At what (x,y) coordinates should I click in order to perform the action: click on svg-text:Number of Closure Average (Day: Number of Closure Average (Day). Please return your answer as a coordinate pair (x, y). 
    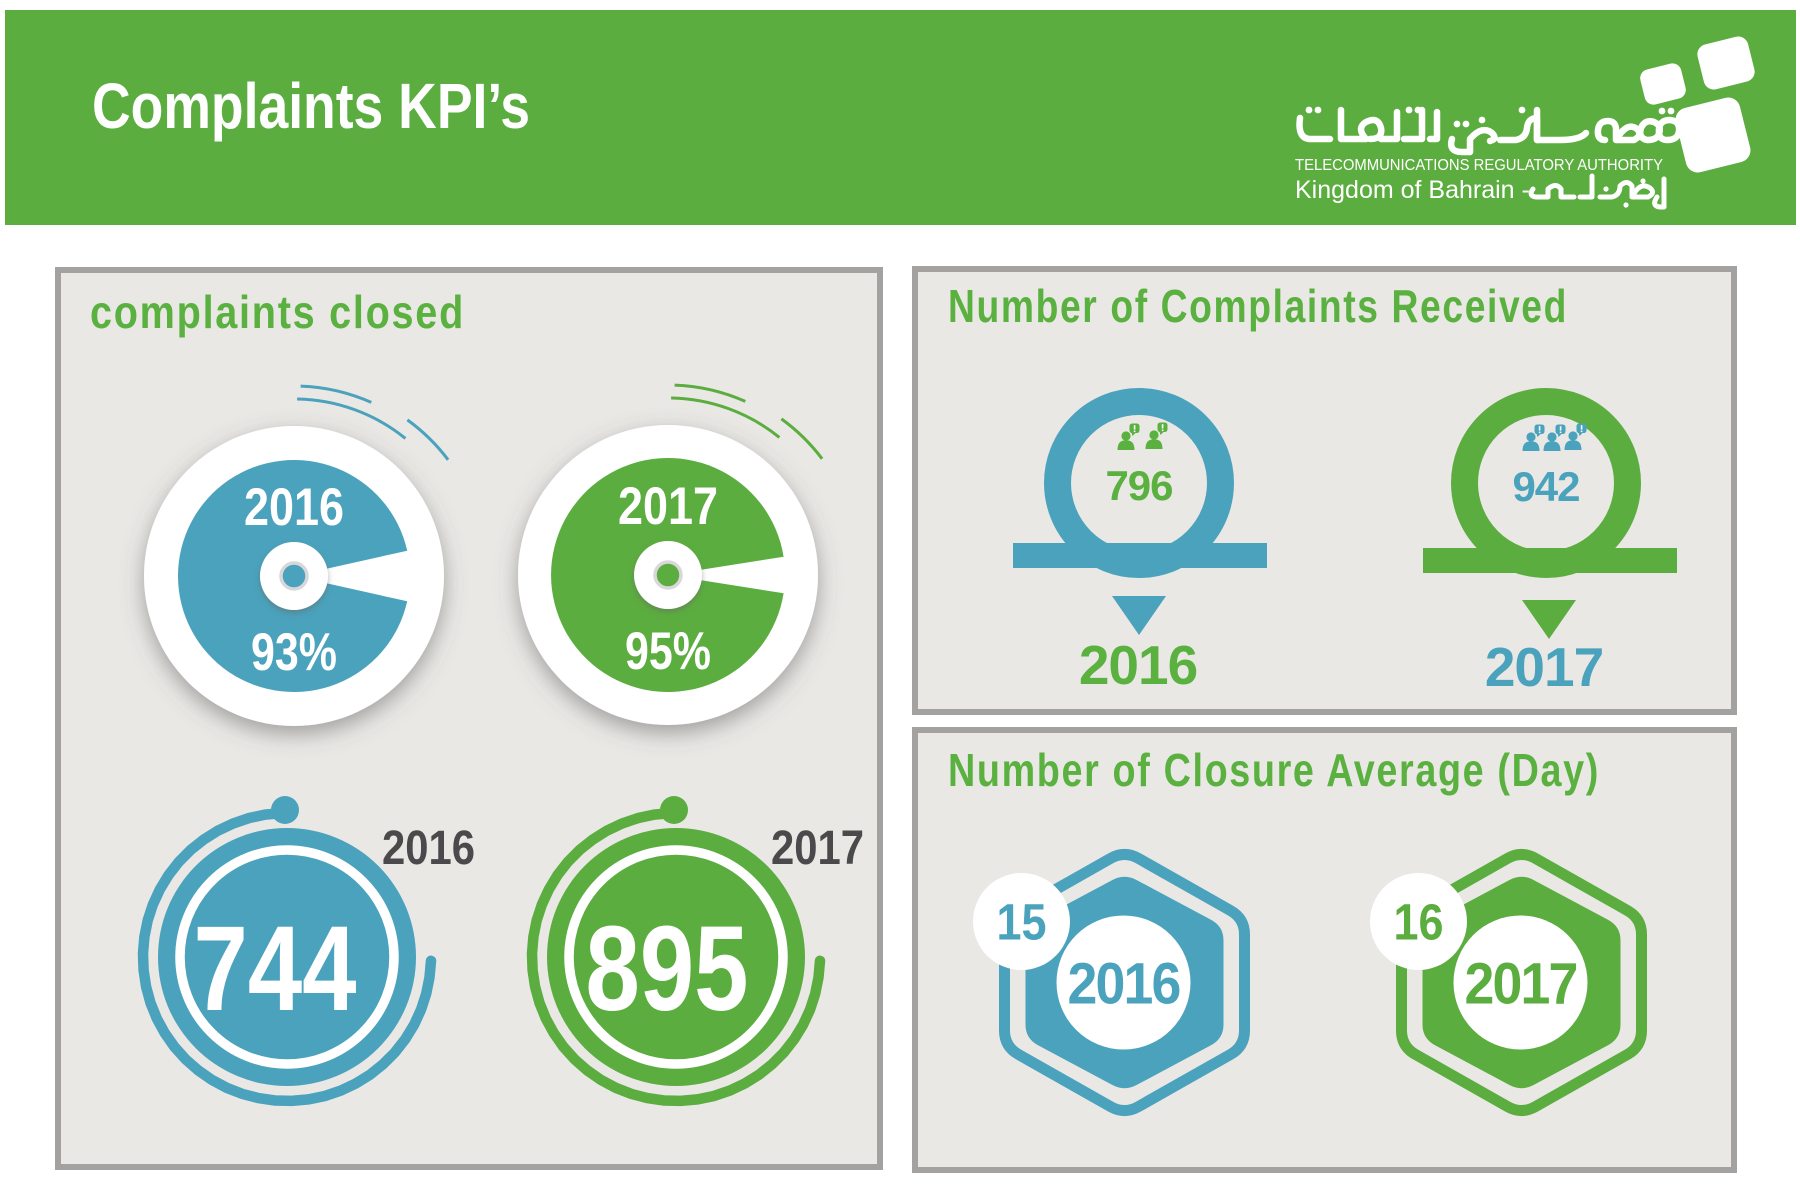
    Looking at the image, I should click on (1274, 770).